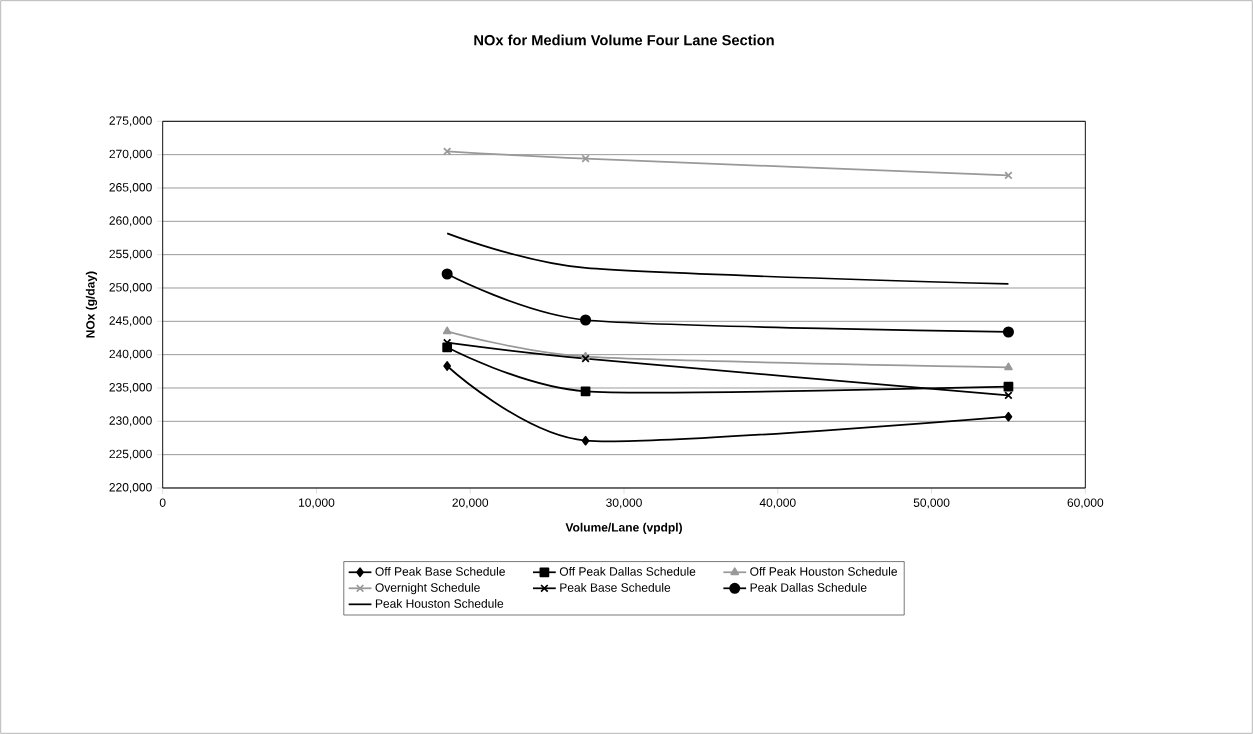 The height and width of the screenshot is (734, 1253). Describe the element at coordinates (427, 588) in the screenshot. I see `legend-label: Overnight Schedule` at that location.